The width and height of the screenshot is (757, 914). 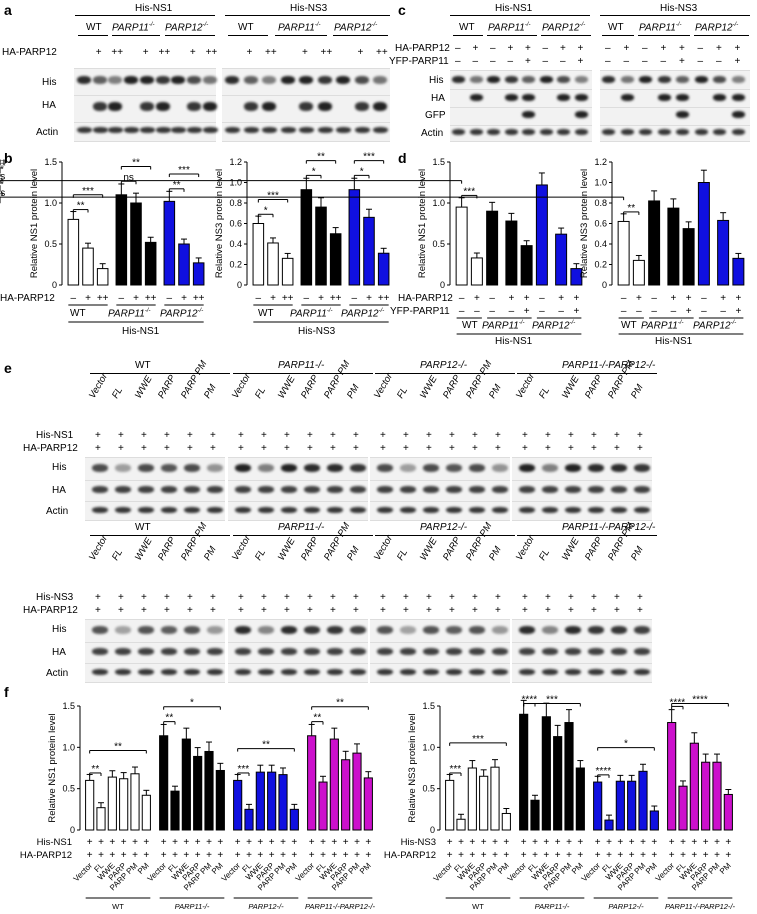 What do you see at coordinates (552, 906) in the screenshot?
I see `f-group-label: PARP11-/-` at bounding box center [552, 906].